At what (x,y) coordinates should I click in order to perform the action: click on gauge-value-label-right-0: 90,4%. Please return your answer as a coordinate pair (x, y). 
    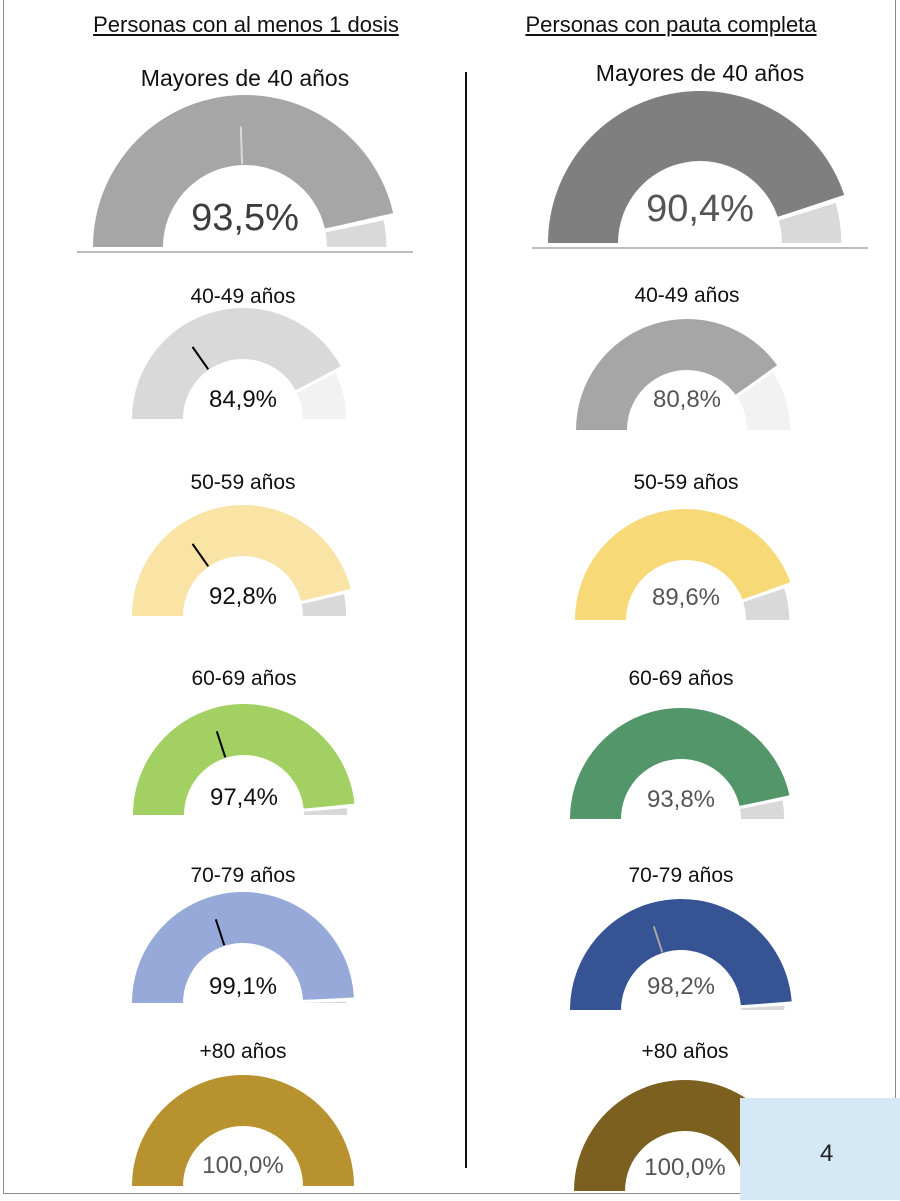
    Looking at the image, I should click on (700, 209).